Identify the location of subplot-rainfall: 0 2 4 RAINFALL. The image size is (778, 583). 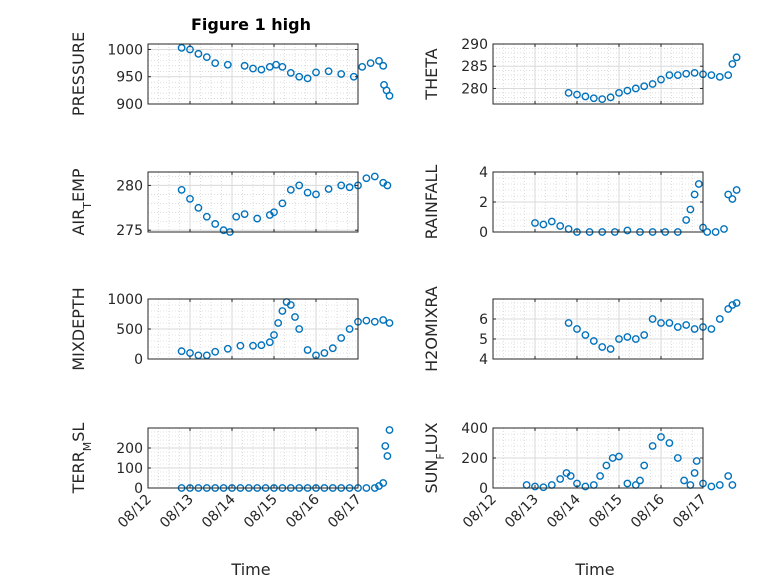
(581, 203).